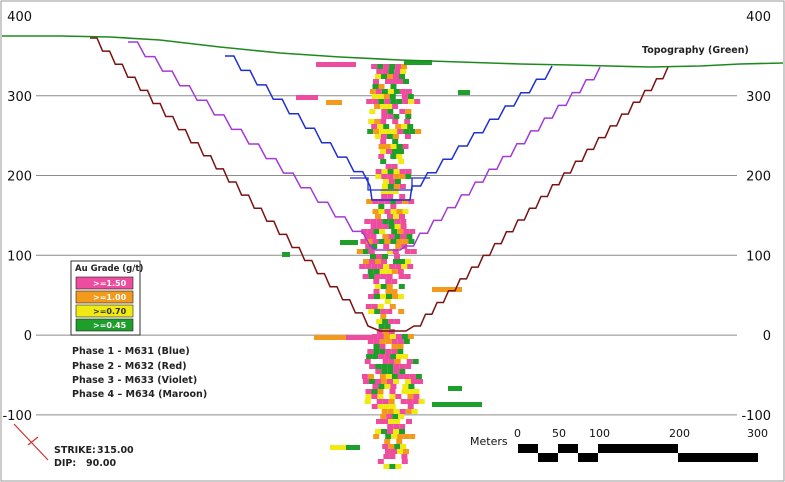 The height and width of the screenshot is (482, 785). Describe the element at coordinates (758, 97) in the screenshot. I see `y-tick-right-300: 300` at that location.